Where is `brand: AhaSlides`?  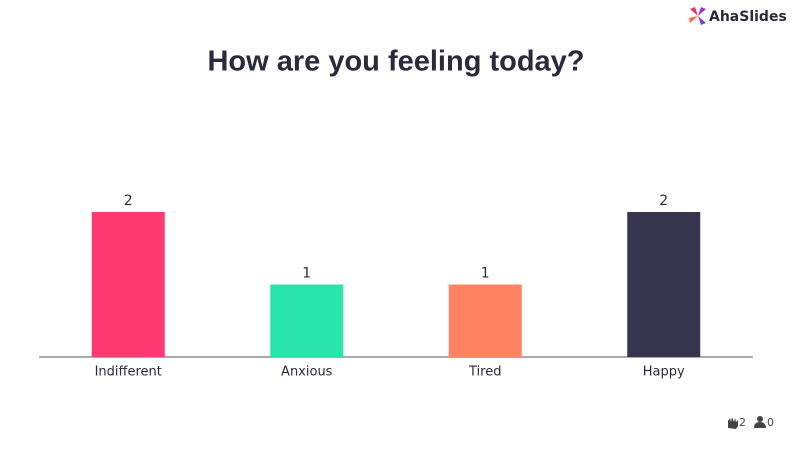 brand: AhaSlides is located at coordinates (748, 17).